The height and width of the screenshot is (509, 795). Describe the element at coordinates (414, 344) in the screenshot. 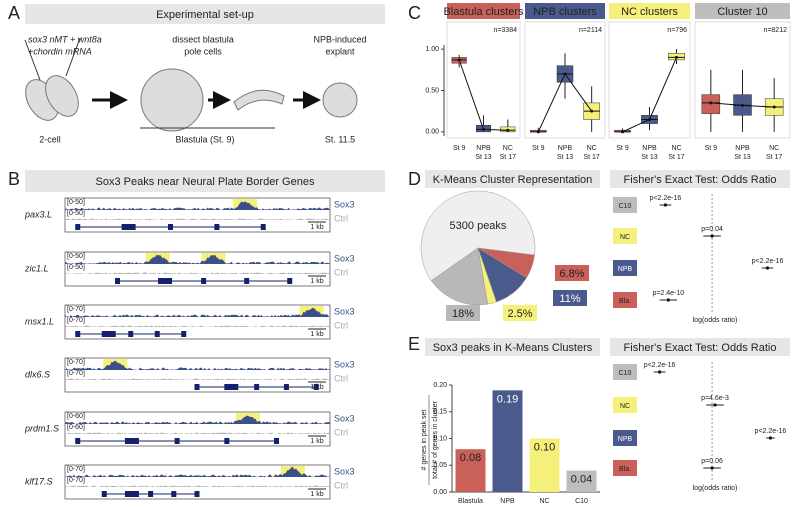

I see `panel-label: E` at that location.